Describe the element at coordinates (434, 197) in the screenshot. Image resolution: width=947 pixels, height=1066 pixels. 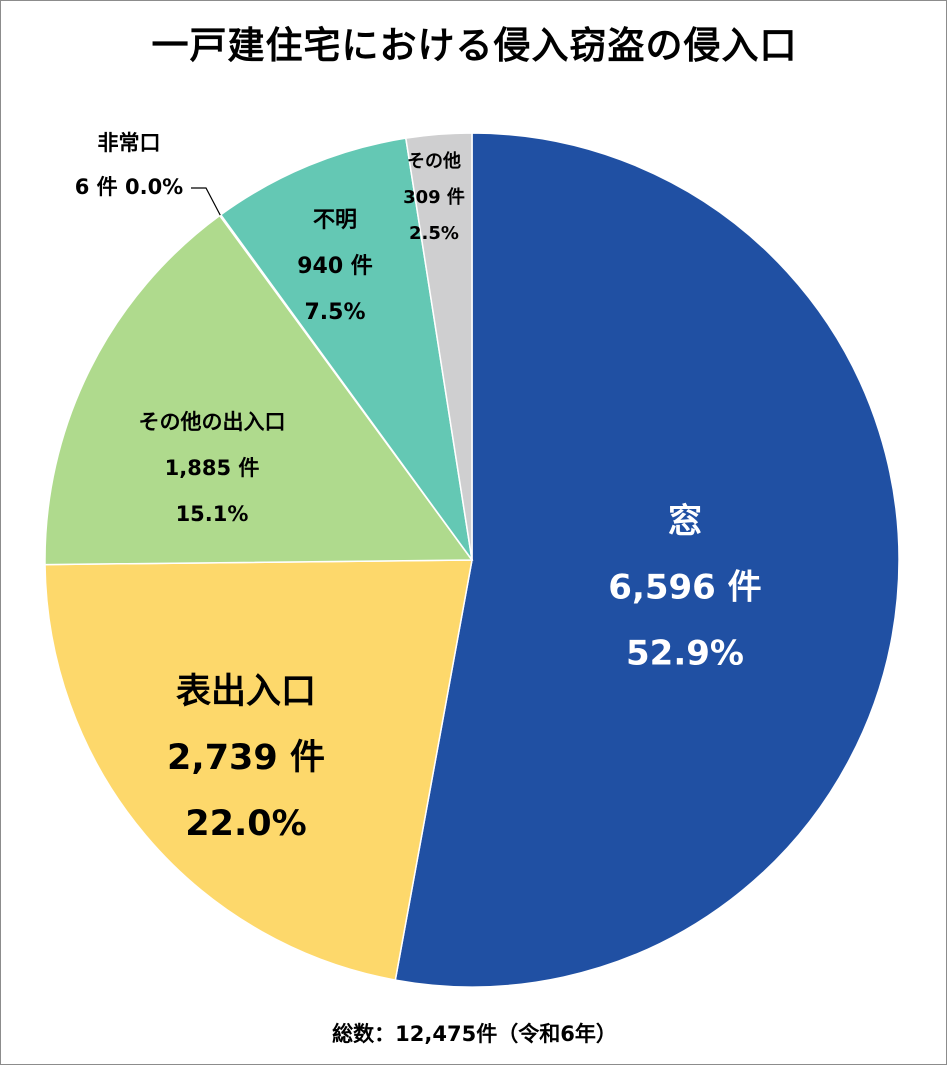
I see `slice-label-6-line-2: 309 件` at that location.